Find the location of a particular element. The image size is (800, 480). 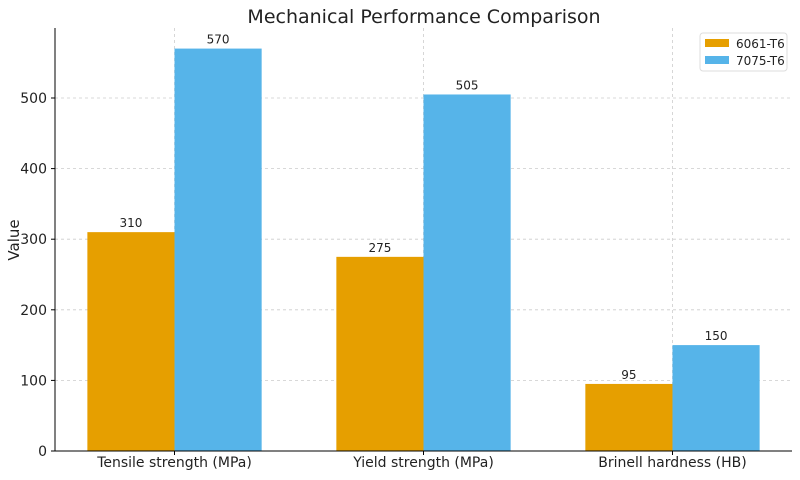

y-tick-label: 400 is located at coordinates (33, 170).